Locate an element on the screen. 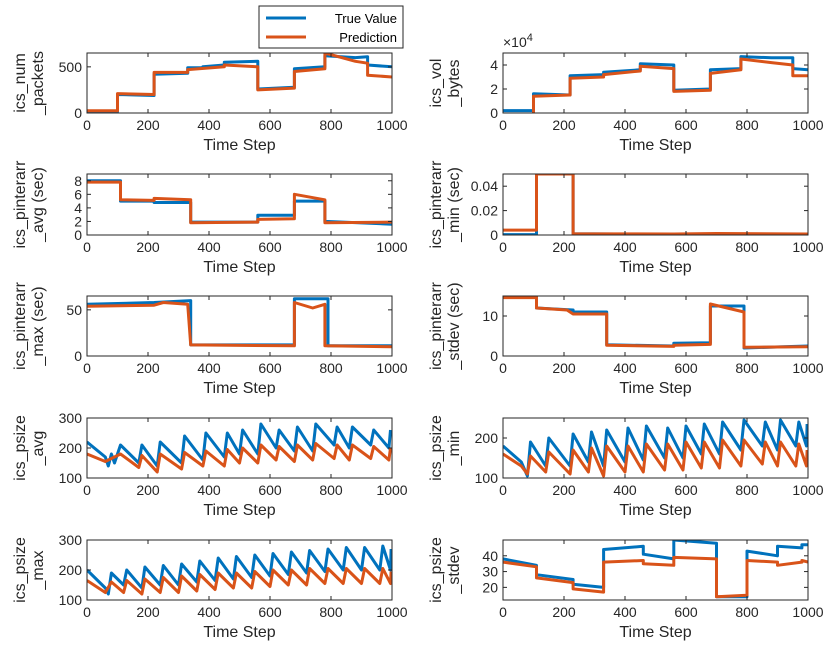 This screenshot has width=829, height=657. y-axis-label-line2: _packets is located at coordinates (38, 83).